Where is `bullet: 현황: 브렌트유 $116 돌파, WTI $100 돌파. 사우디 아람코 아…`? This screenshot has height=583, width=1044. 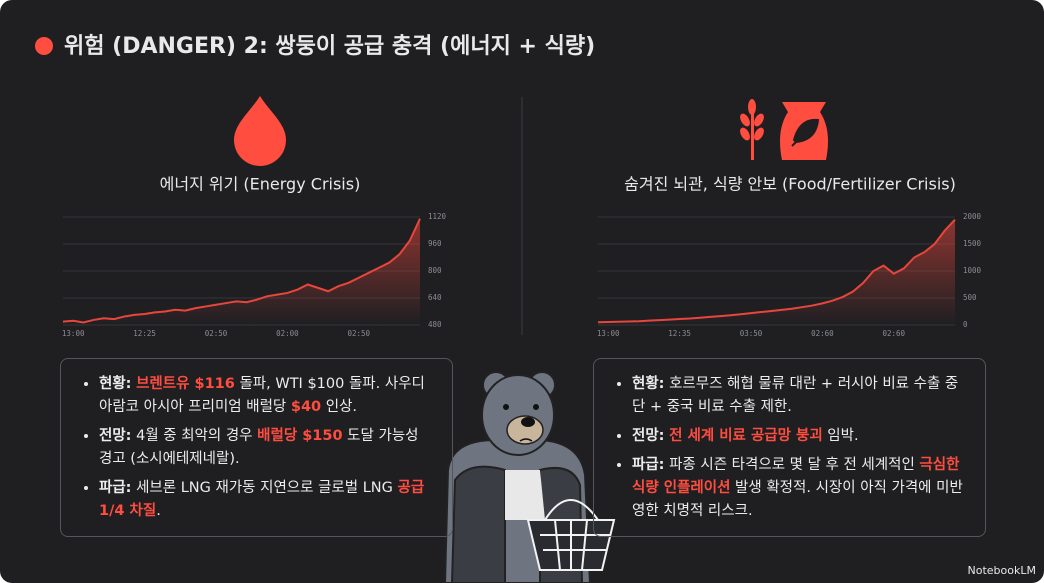
bullet: 현황: 브렌트유 $116 돌파, WTI $100 돌파. 사우디 아람코 아… is located at coordinates (266, 396).